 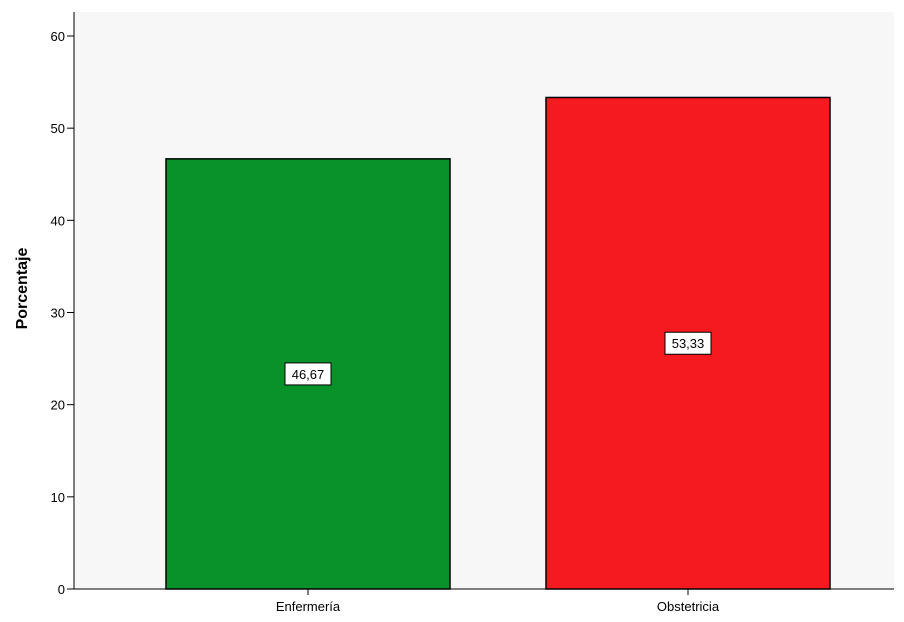 What do you see at coordinates (58, 128) in the screenshot?
I see `y-tick-label: 50` at bounding box center [58, 128].